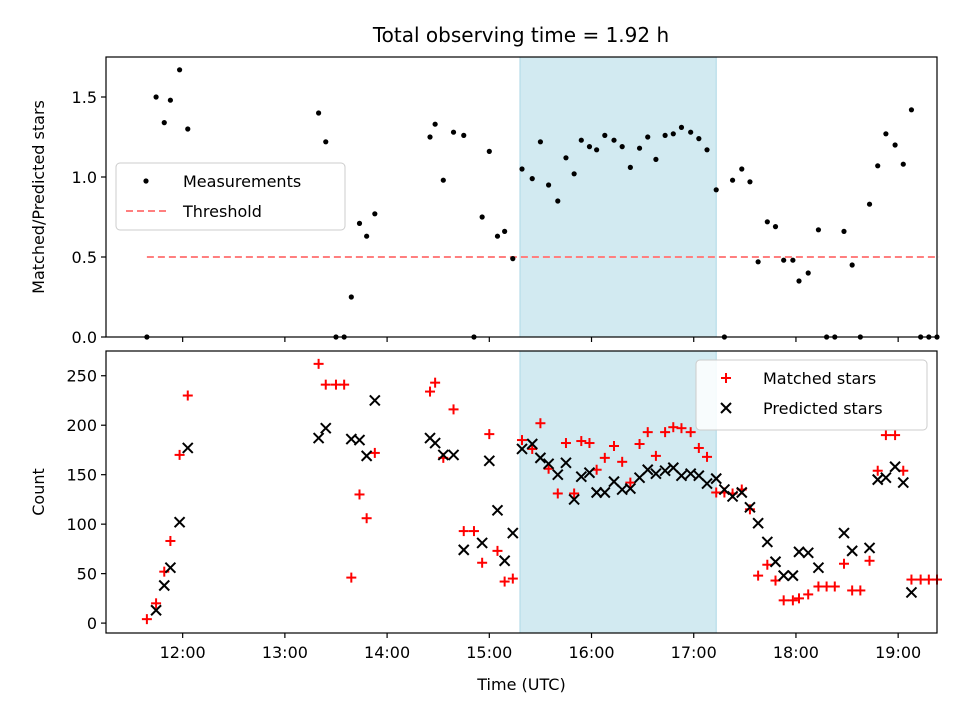  I want to click on legend-marker-predicted, so click(726, 408).